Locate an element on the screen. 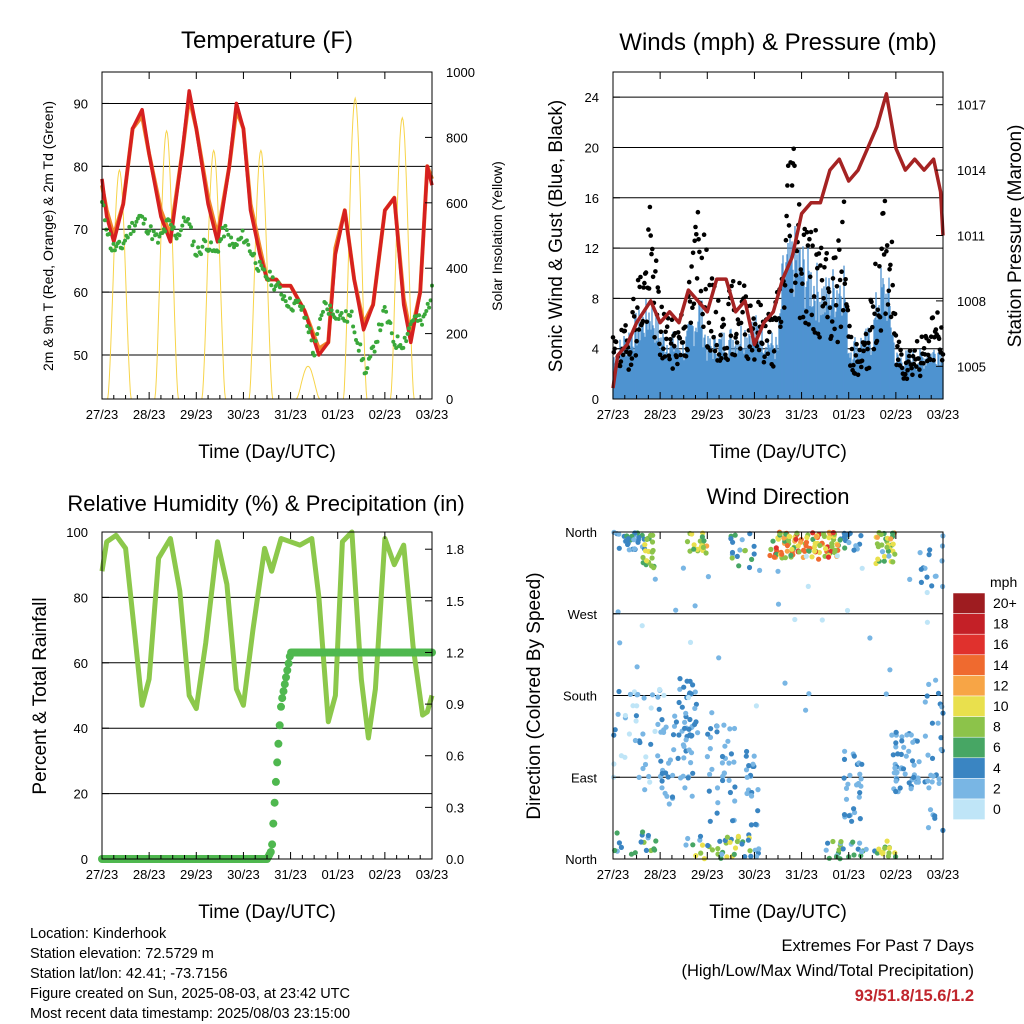 This screenshot has height=1024, width=1024. temperature-xlabel: Time (Day/UTC) is located at coordinates (267, 452).